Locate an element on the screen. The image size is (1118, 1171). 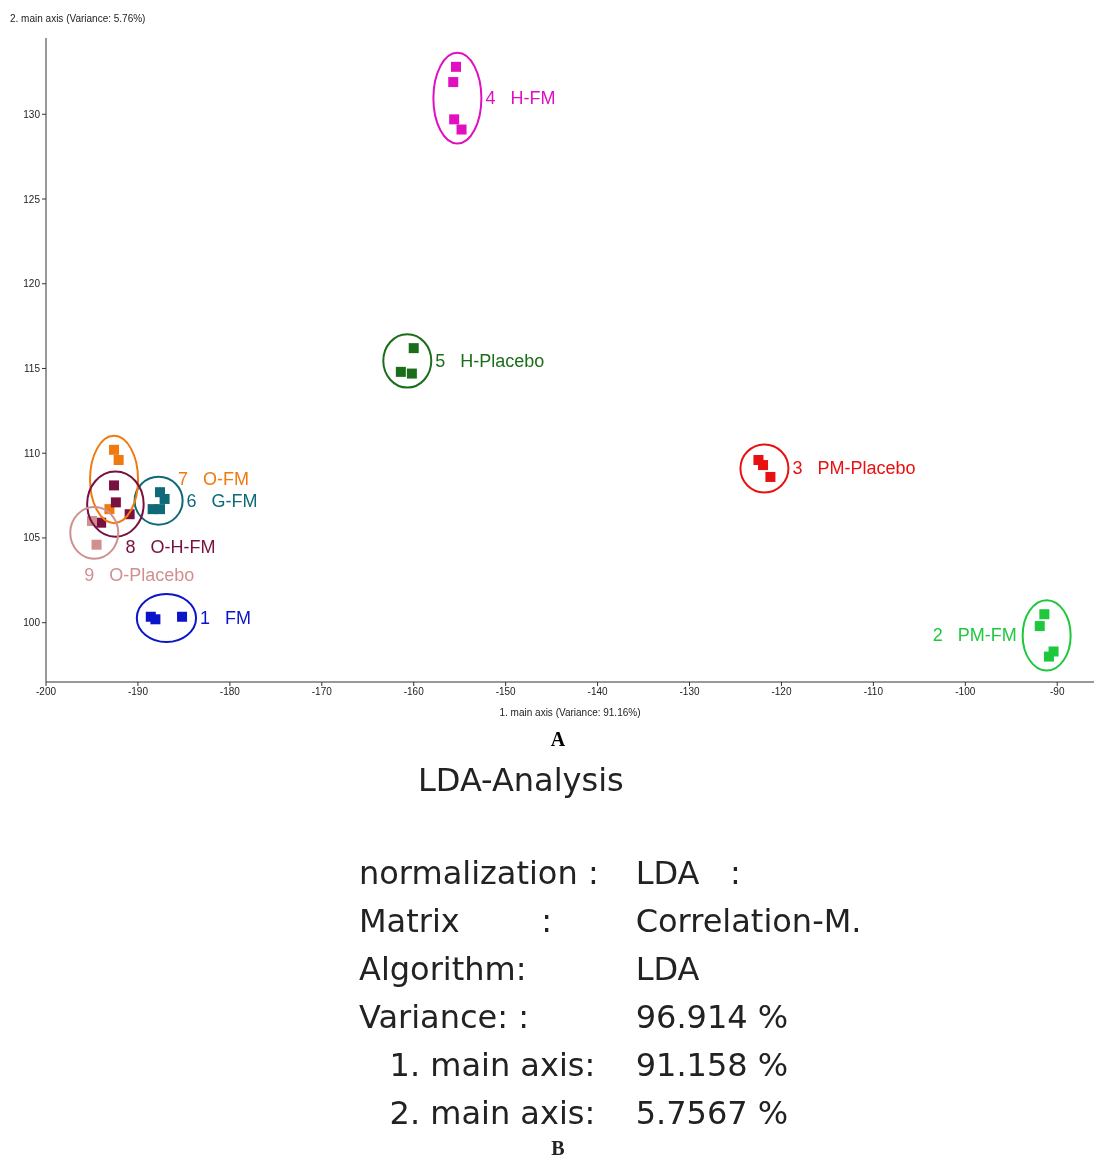
y-tick-label: 105 is located at coordinates (32, 538).